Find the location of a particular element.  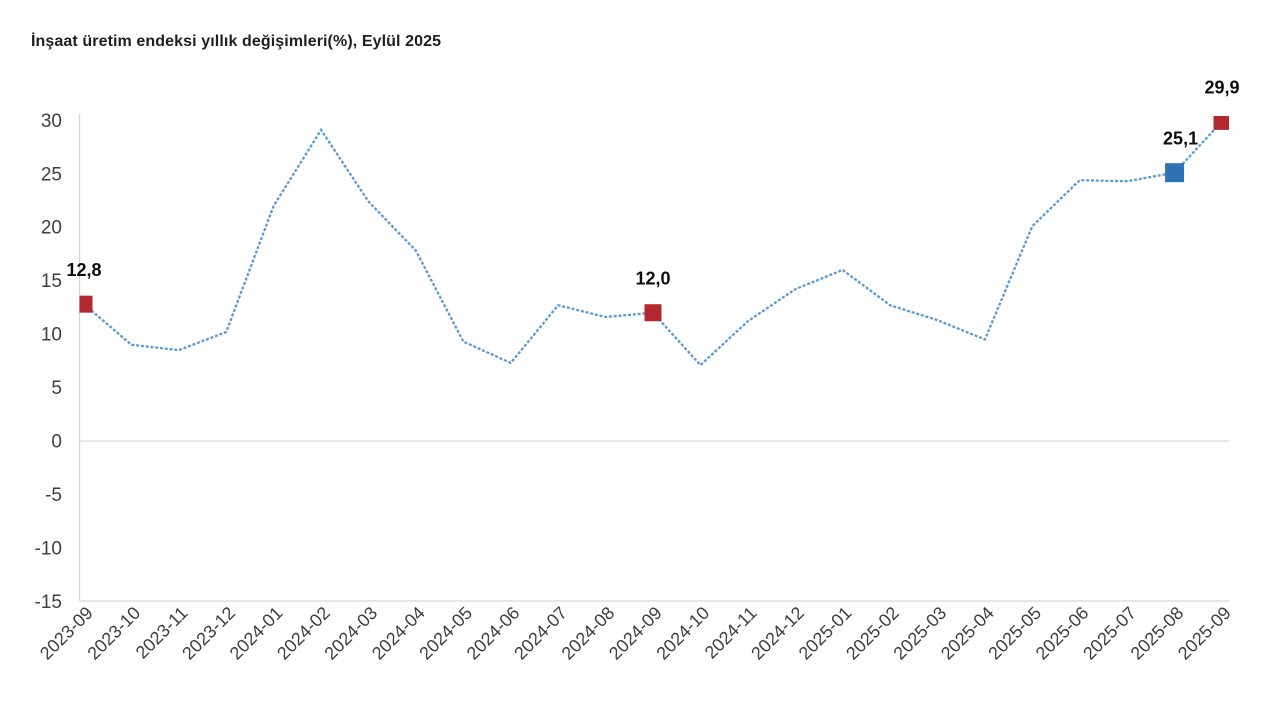

x-tick-label: 2024-10 is located at coordinates (682, 633).